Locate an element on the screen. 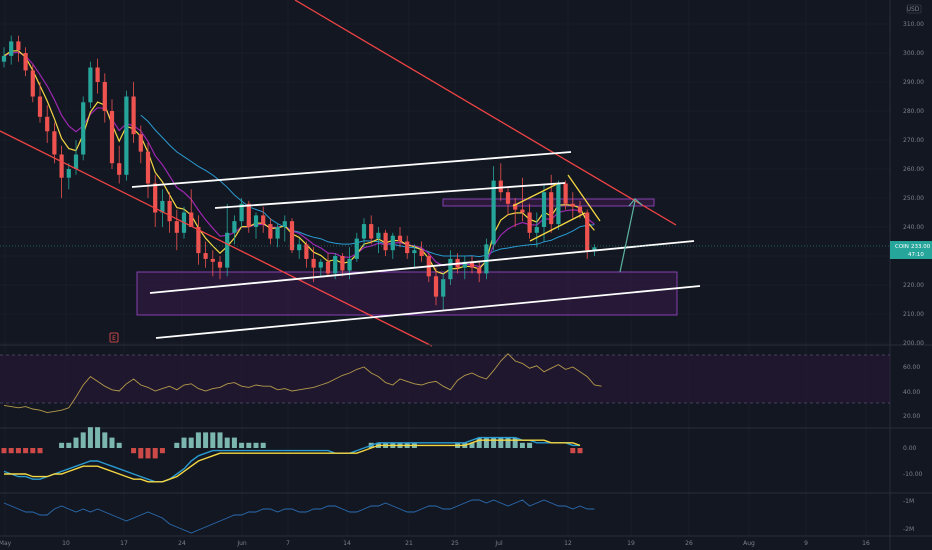  wedge-top-line is located at coordinates (535, 195).